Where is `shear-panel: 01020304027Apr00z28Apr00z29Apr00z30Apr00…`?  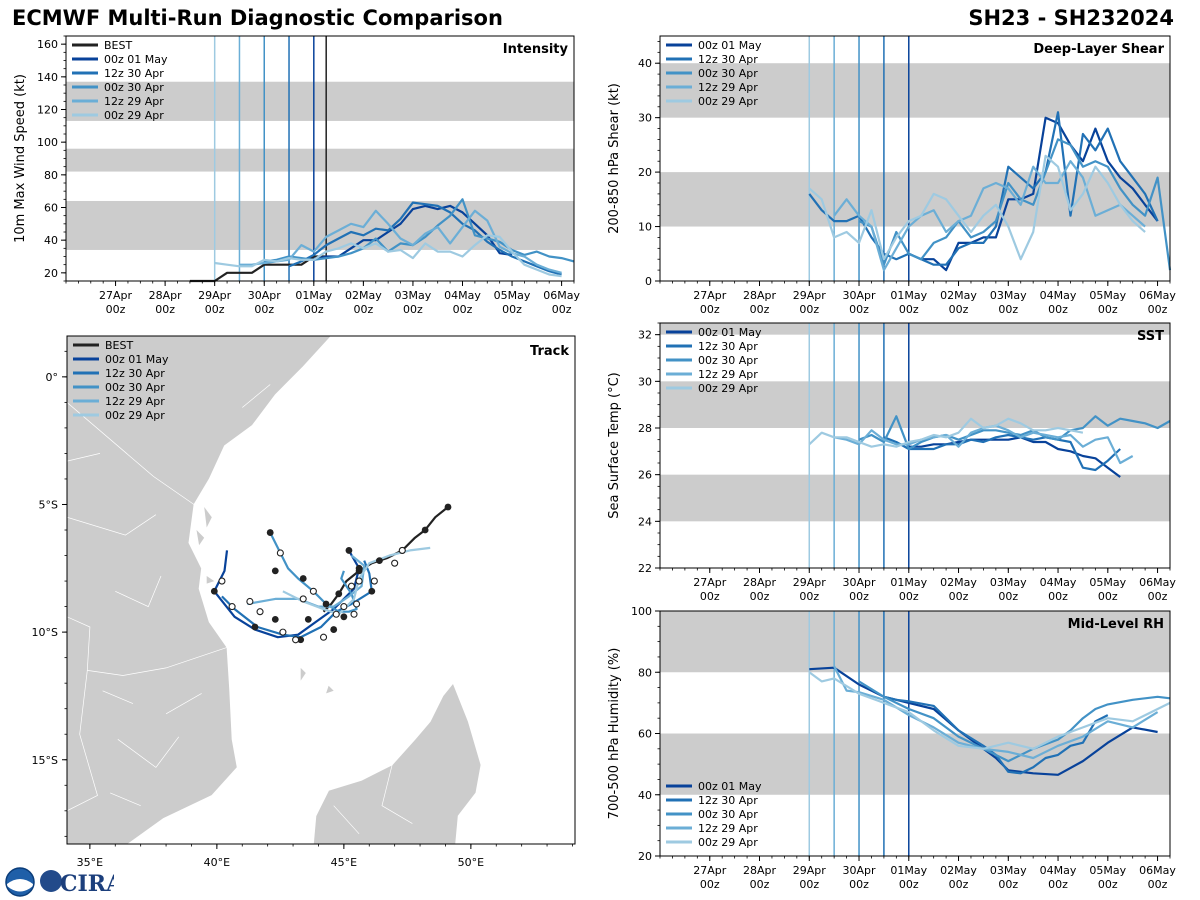
shear-panel: 01020304027Apr00z28Apr00z29Apr00z30Apr00… is located at coordinates (891, 175).